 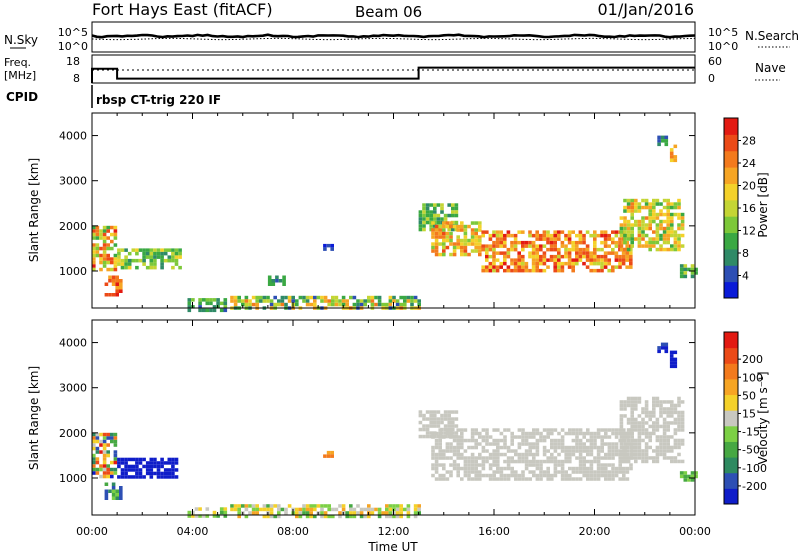 What do you see at coordinates (92, 531) in the screenshot?
I see `x-tick-label: 00:00` at bounding box center [92, 531].